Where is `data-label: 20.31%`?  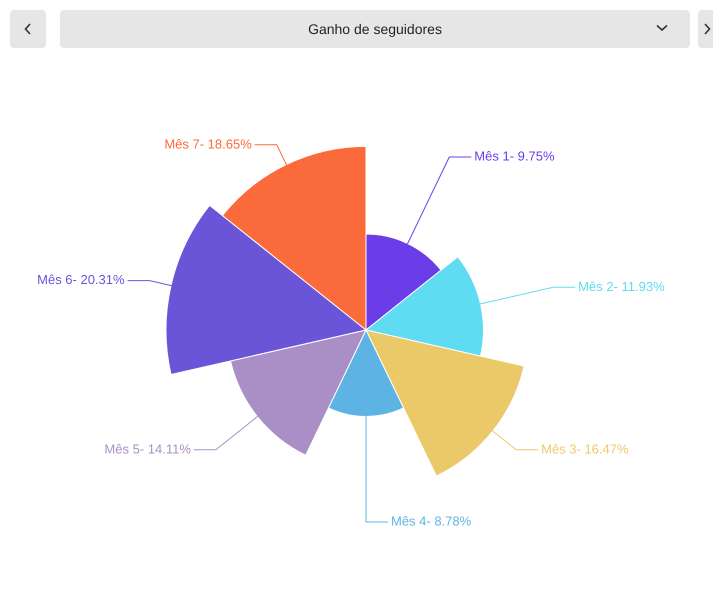
data-label: 20.31% is located at coordinates (103, 280).